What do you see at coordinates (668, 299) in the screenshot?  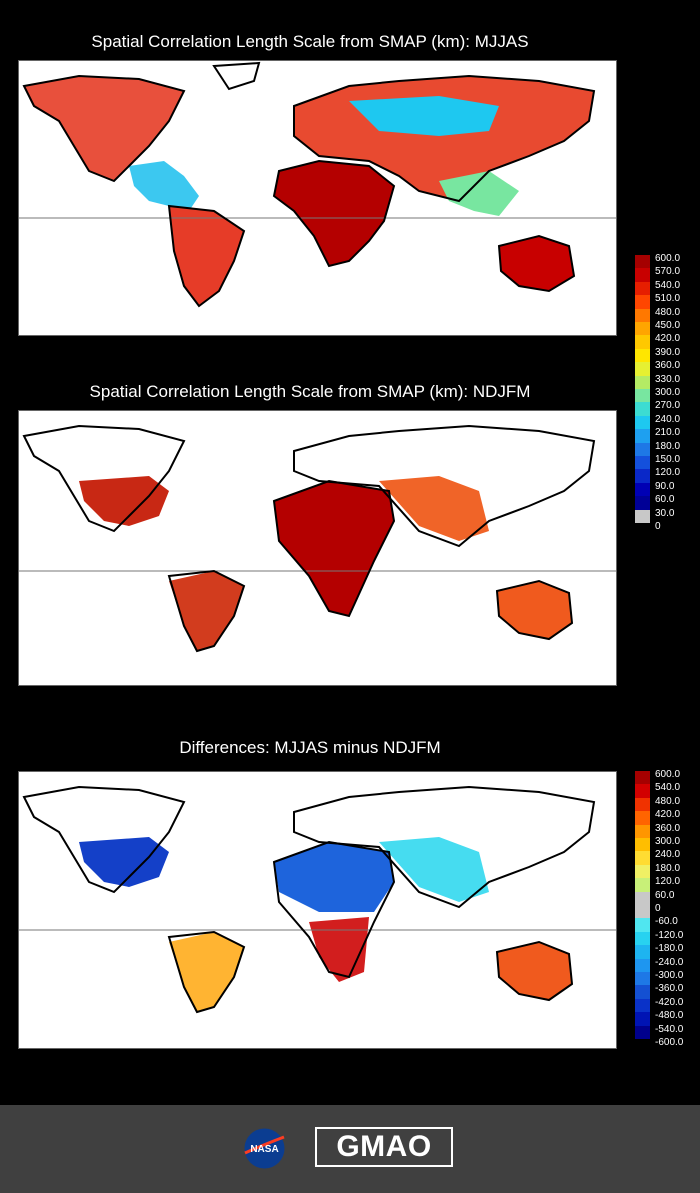 I see `colorbar-label: 510.0` at bounding box center [668, 299].